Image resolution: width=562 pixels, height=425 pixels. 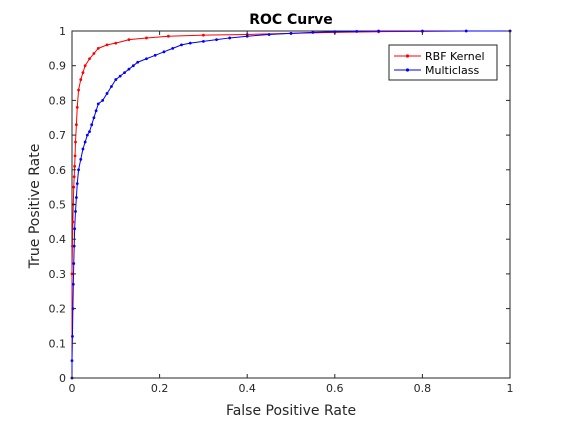 What do you see at coordinates (423, 388) in the screenshot?
I see `x-tick-label: 0.8` at bounding box center [423, 388].